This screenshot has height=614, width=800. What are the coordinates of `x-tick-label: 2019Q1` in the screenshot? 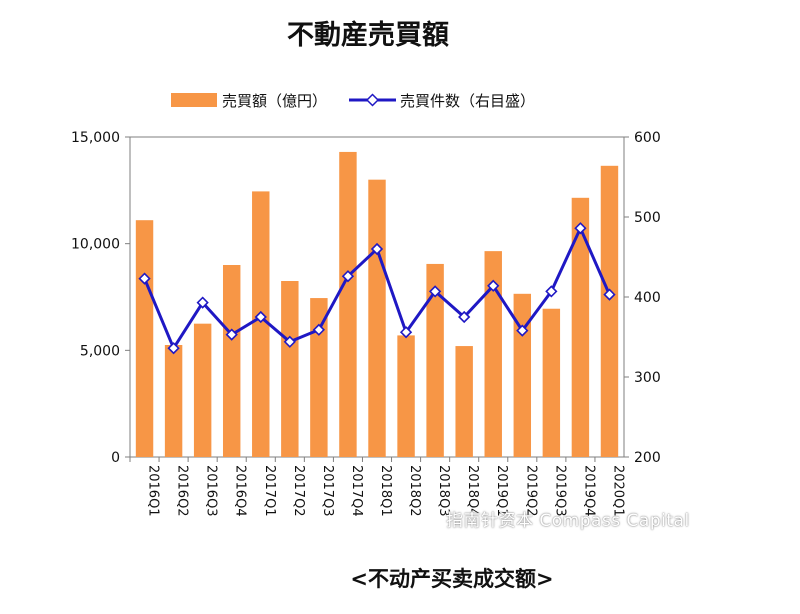 It's located at (501, 491).